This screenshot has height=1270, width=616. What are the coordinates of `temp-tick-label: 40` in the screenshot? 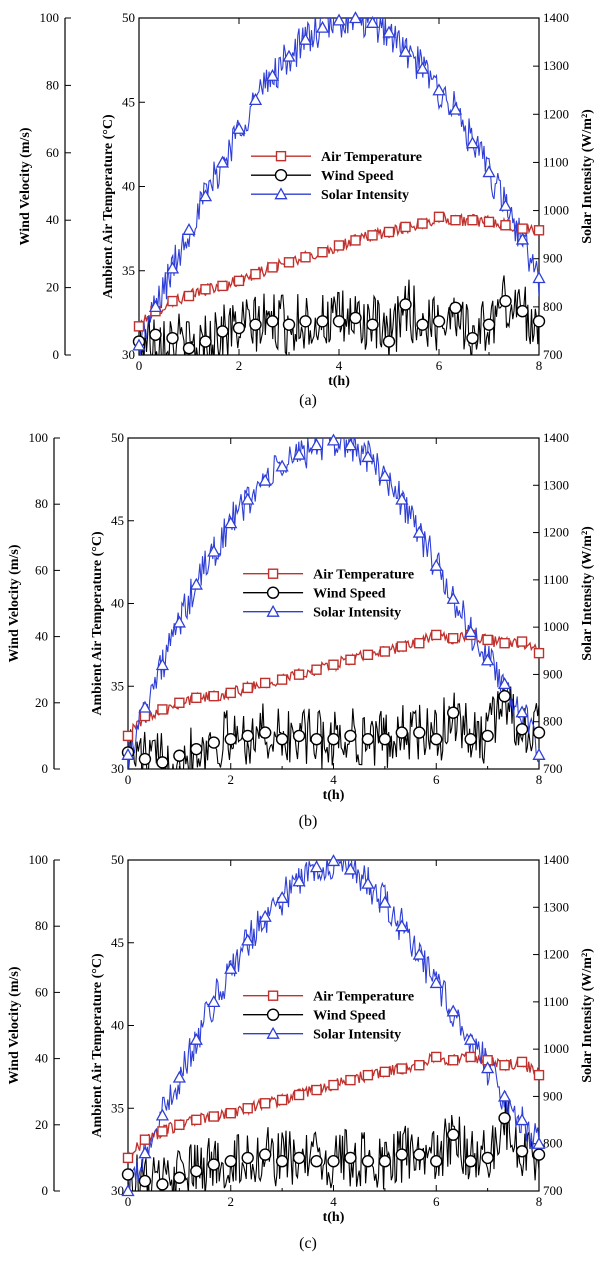 It's located at (117, 1025).